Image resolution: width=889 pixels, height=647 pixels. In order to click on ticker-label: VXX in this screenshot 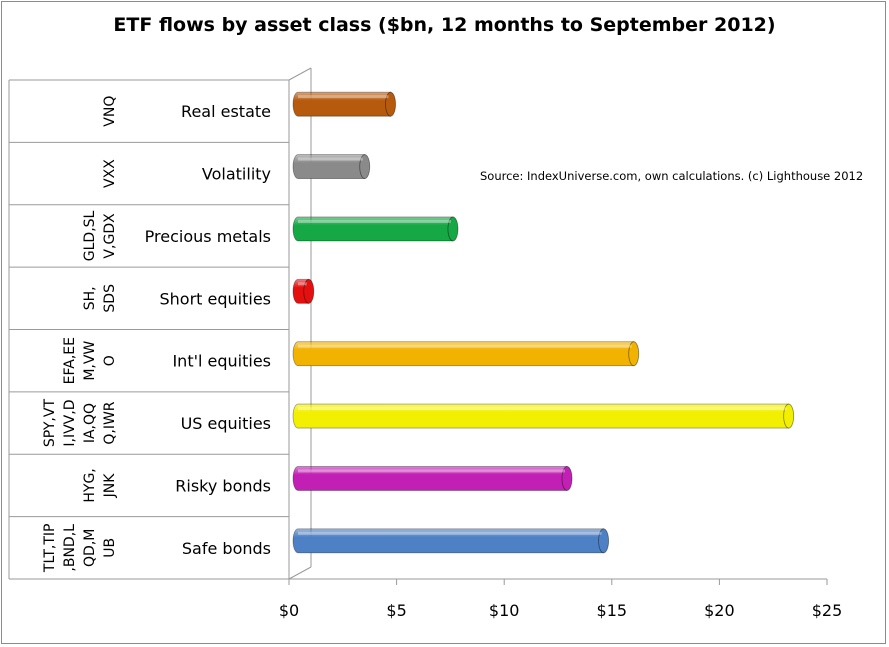, I will do `click(110, 173)`.